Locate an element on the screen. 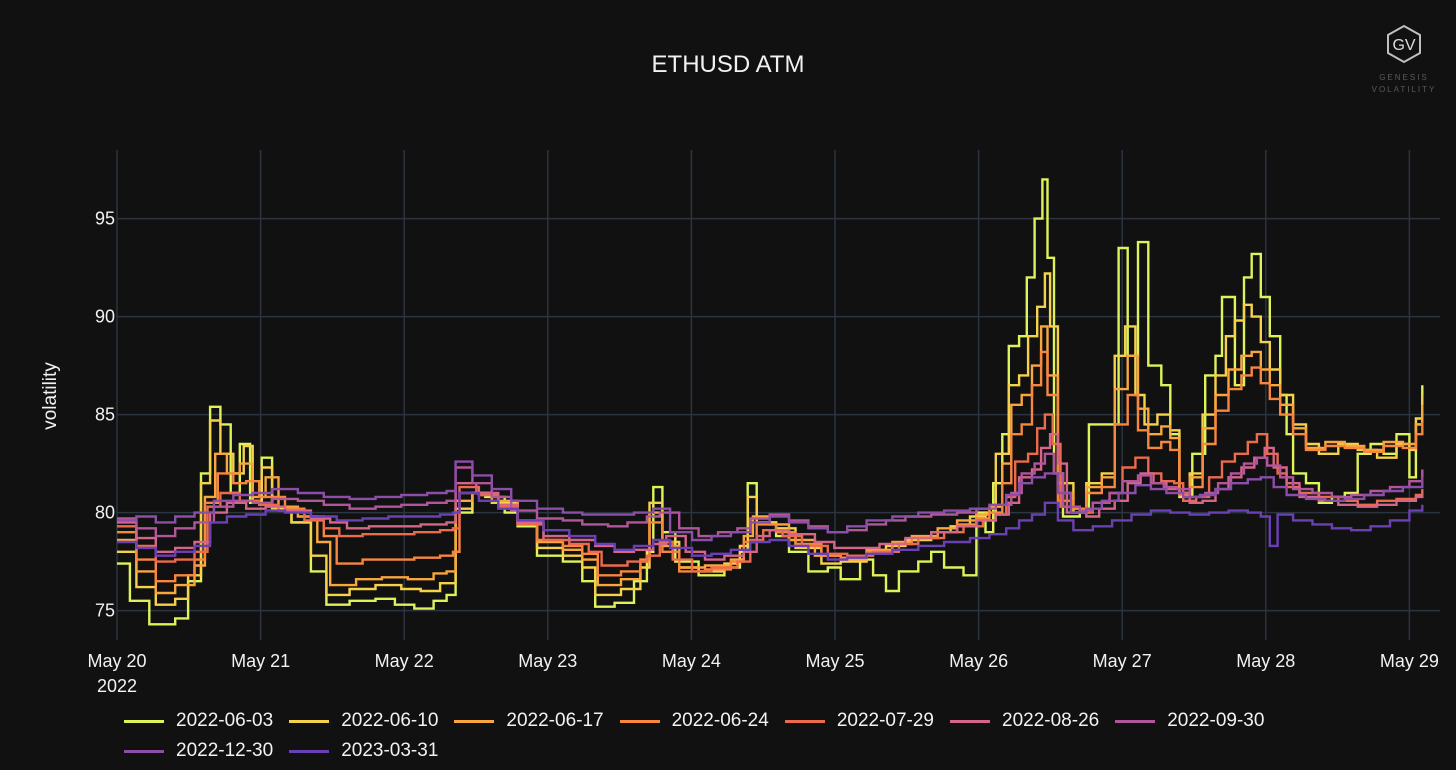 The height and width of the screenshot is (770, 1456). x-tick-label: May 29 is located at coordinates (1409, 661).